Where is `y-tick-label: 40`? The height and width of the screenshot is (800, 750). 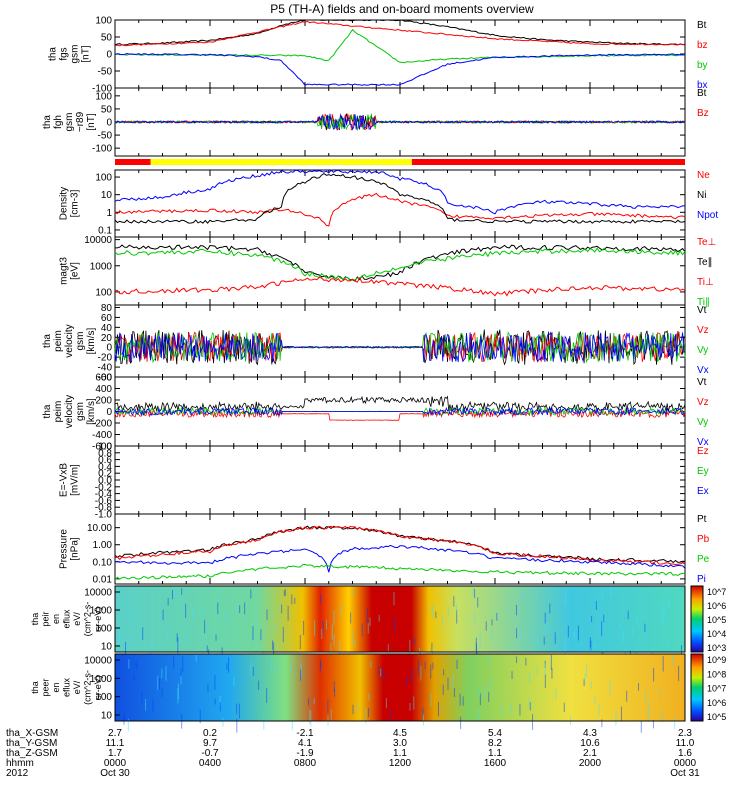
y-tick-label: 40 is located at coordinates (107, 328).